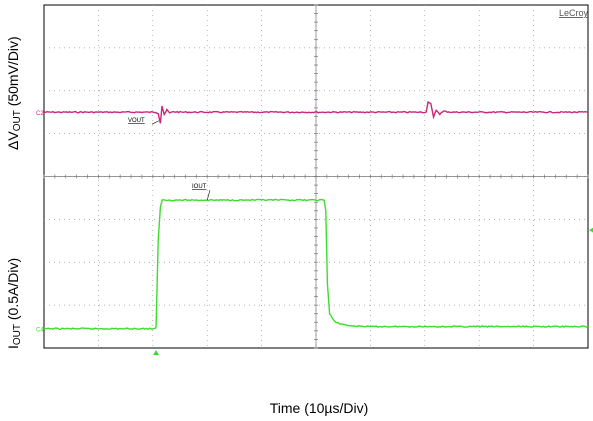 This screenshot has width=593, height=421. I want to click on trace-leader-vout, so click(155, 122).